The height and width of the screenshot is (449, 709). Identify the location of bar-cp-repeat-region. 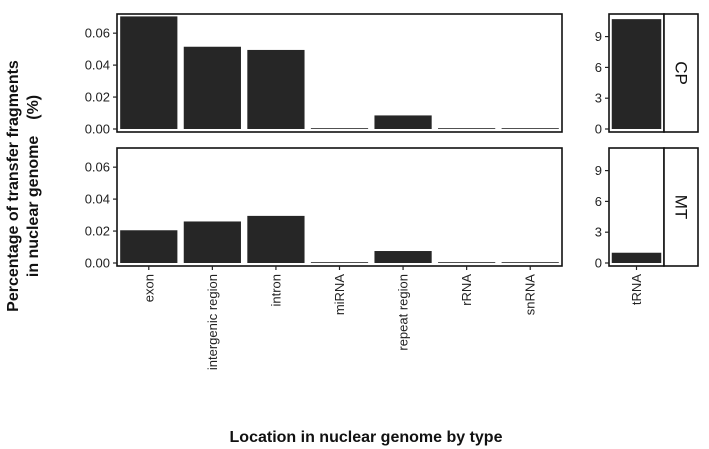
(403, 122).